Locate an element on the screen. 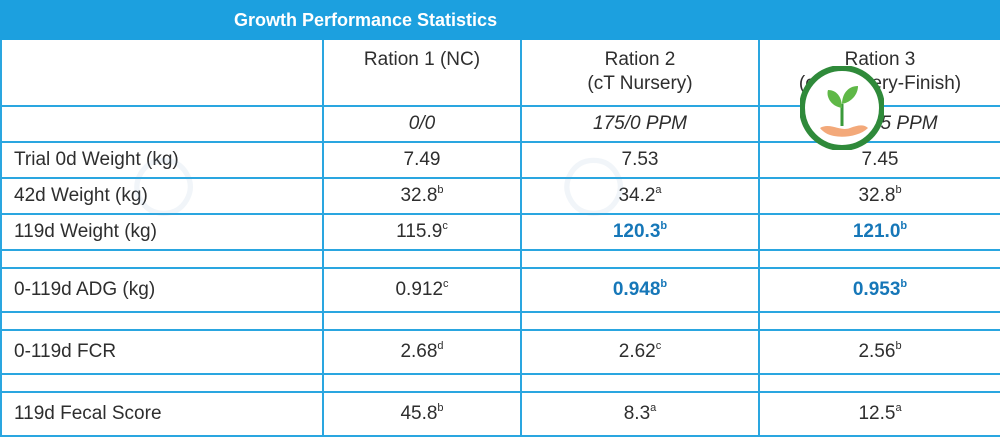 The width and height of the screenshot is (1000, 437). value-cell: 7.53 is located at coordinates (640, 160).